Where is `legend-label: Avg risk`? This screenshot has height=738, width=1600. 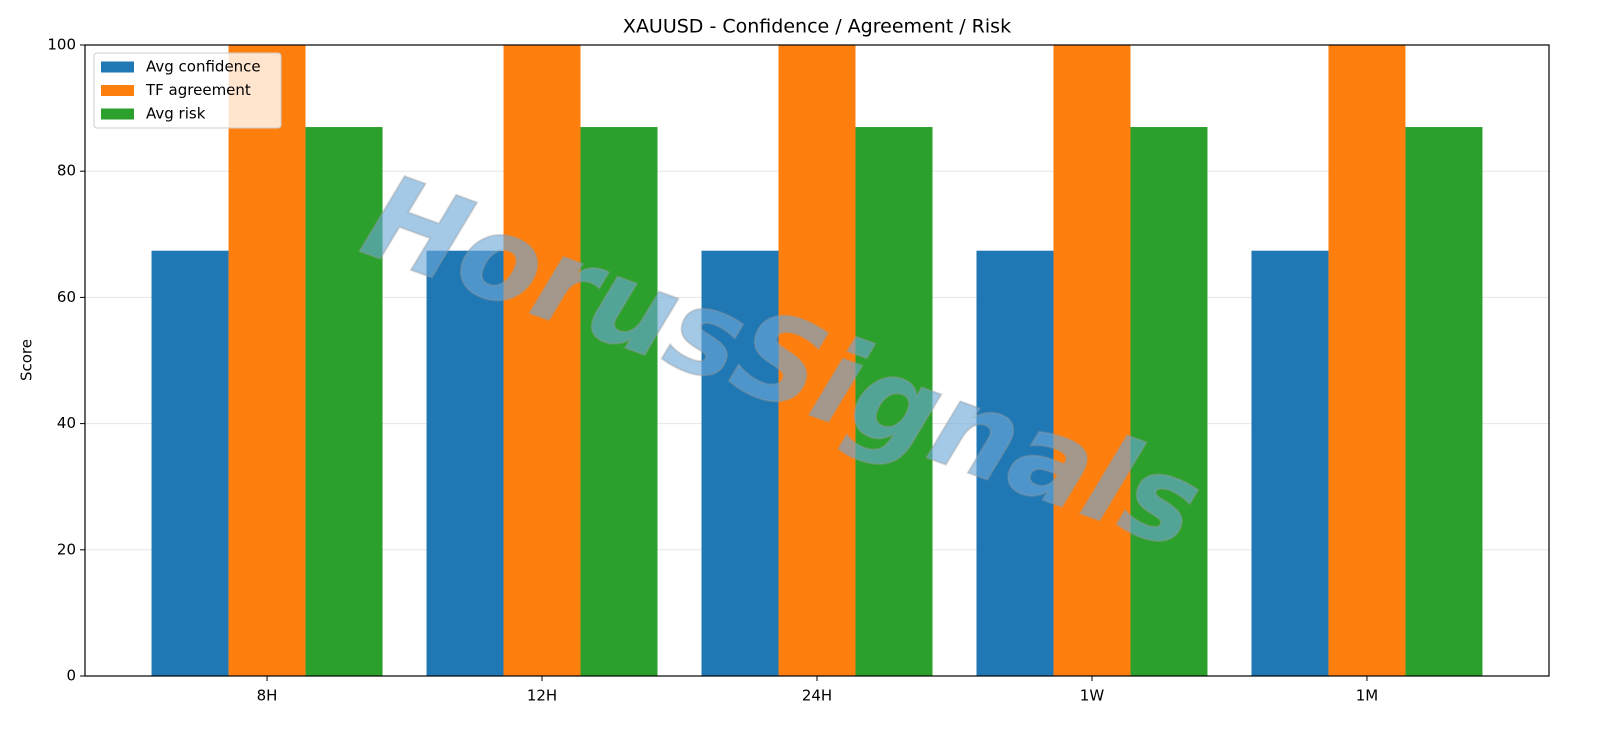
legend-label: Avg risk is located at coordinates (176, 114).